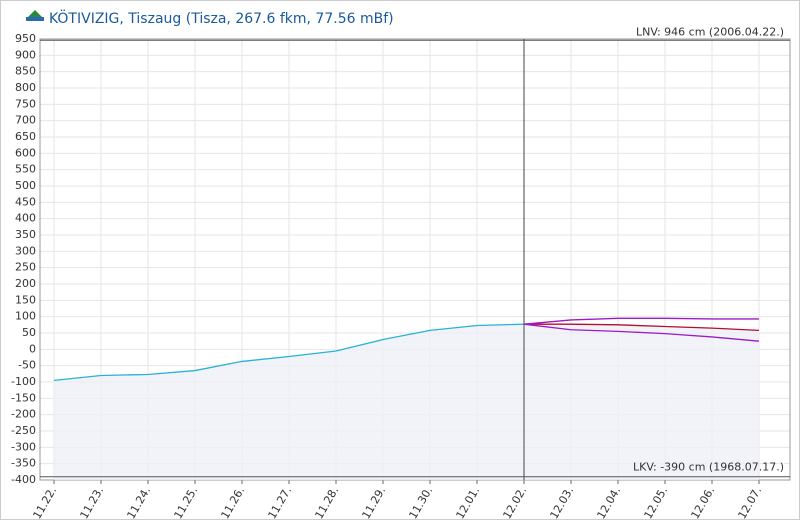  Describe the element at coordinates (29, 332) in the screenshot. I see `y-tick-label: 50` at that location.